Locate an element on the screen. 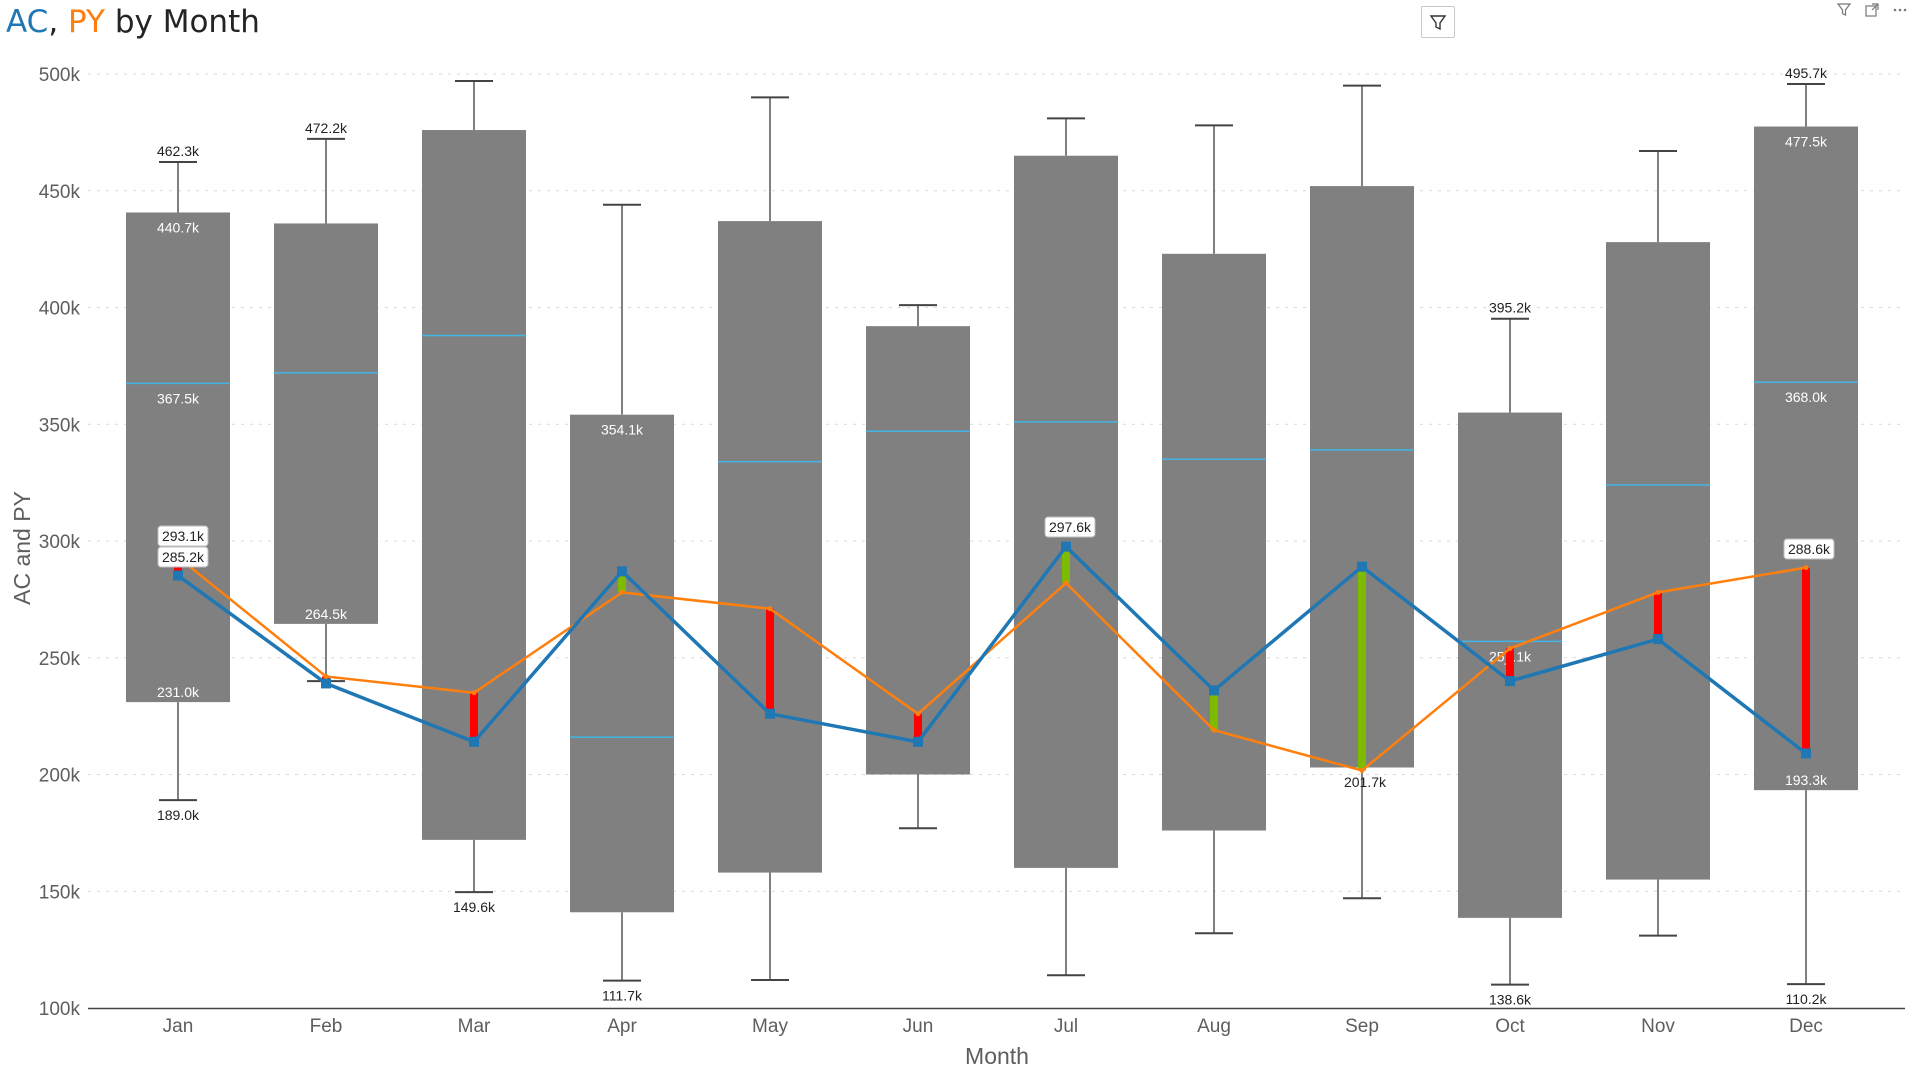  max-label: 472.2k is located at coordinates (326, 128).